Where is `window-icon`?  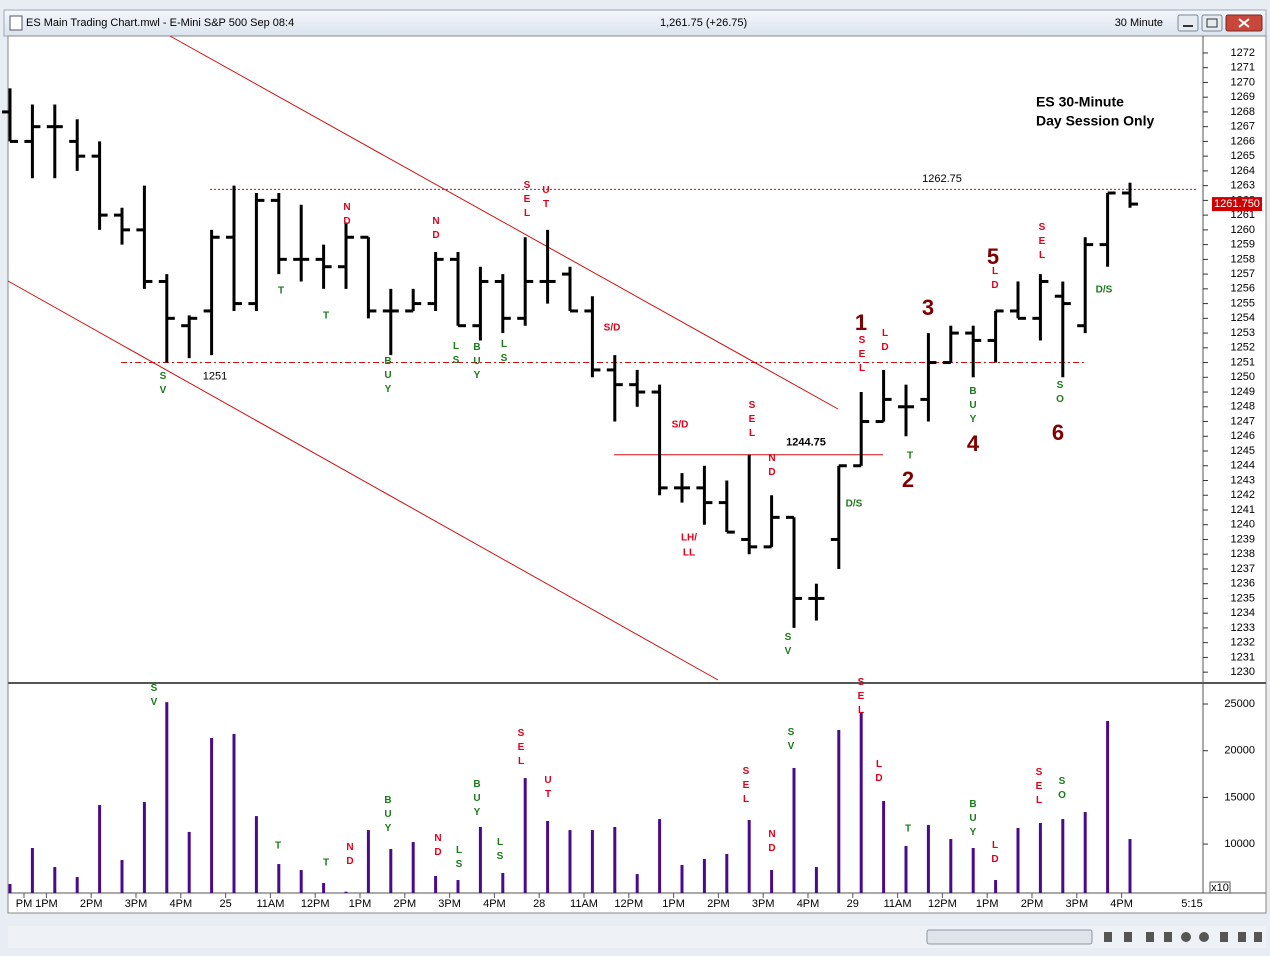 window-icon is located at coordinates (16, 23).